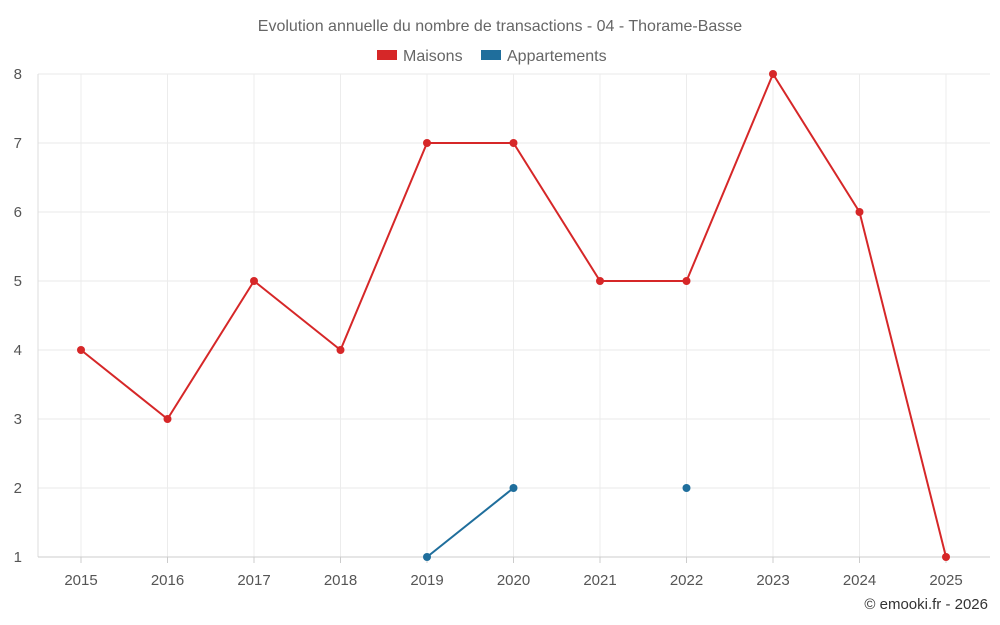 The image size is (1000, 625). I want to click on x-tick-label: 2024, so click(859, 580).